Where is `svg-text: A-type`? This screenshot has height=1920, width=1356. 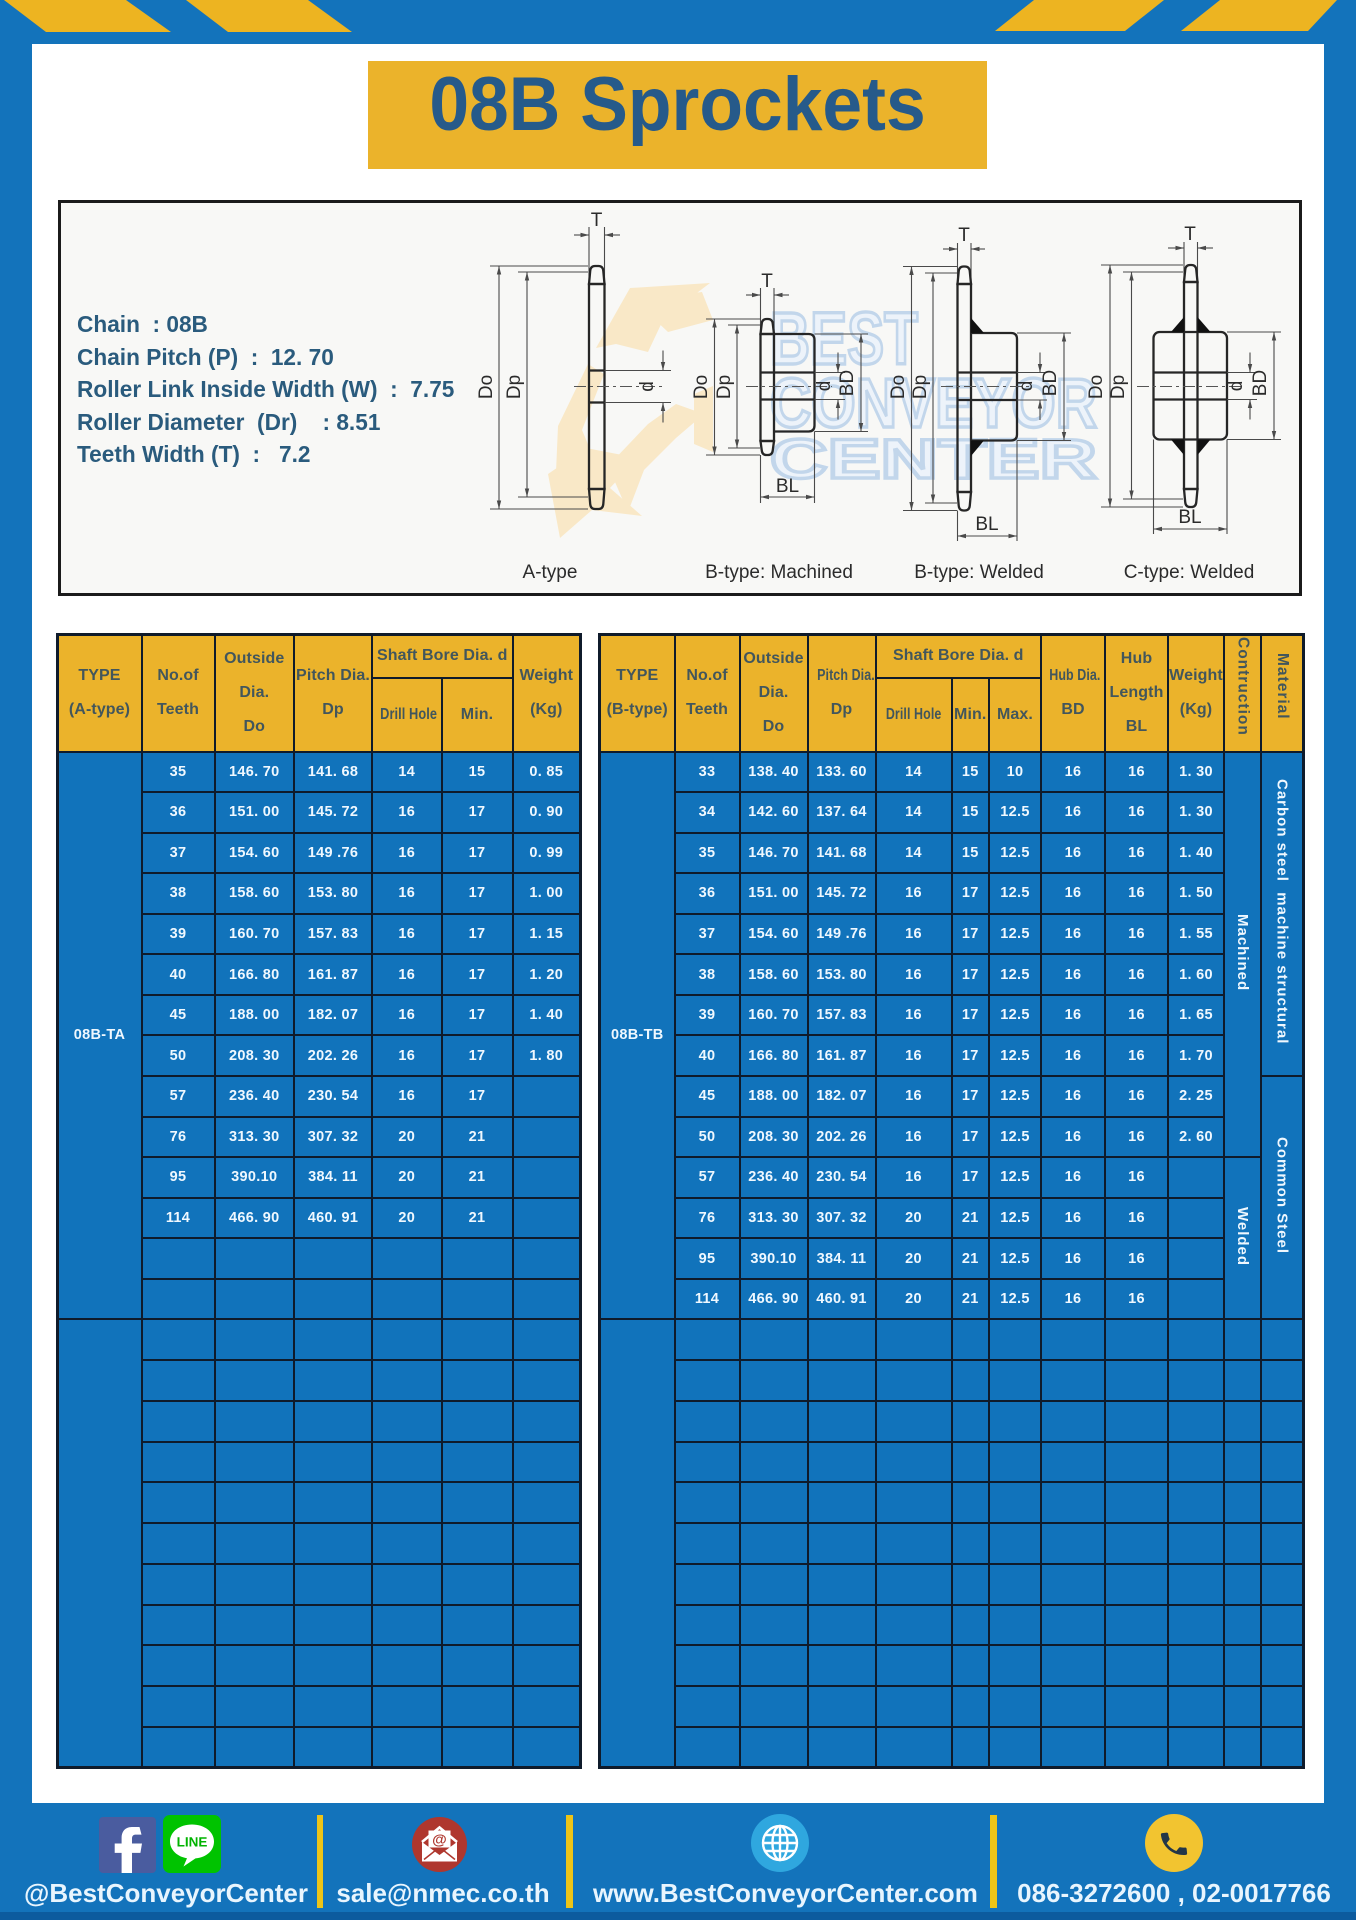 svg-text: A-type is located at coordinates (550, 572).